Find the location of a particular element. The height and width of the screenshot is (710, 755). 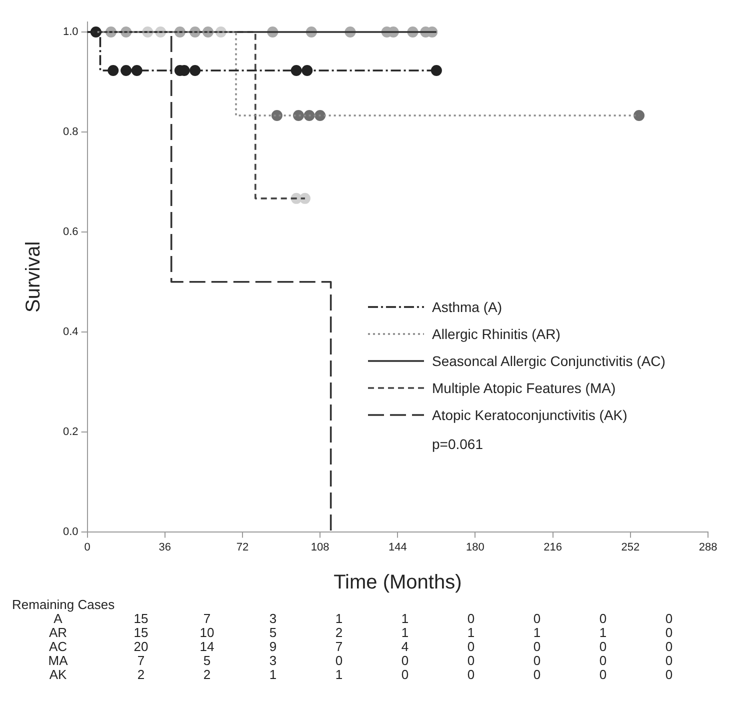

text: AR 15 10 5 2 1 1 1 1 0 is located at coordinates (360, 632).